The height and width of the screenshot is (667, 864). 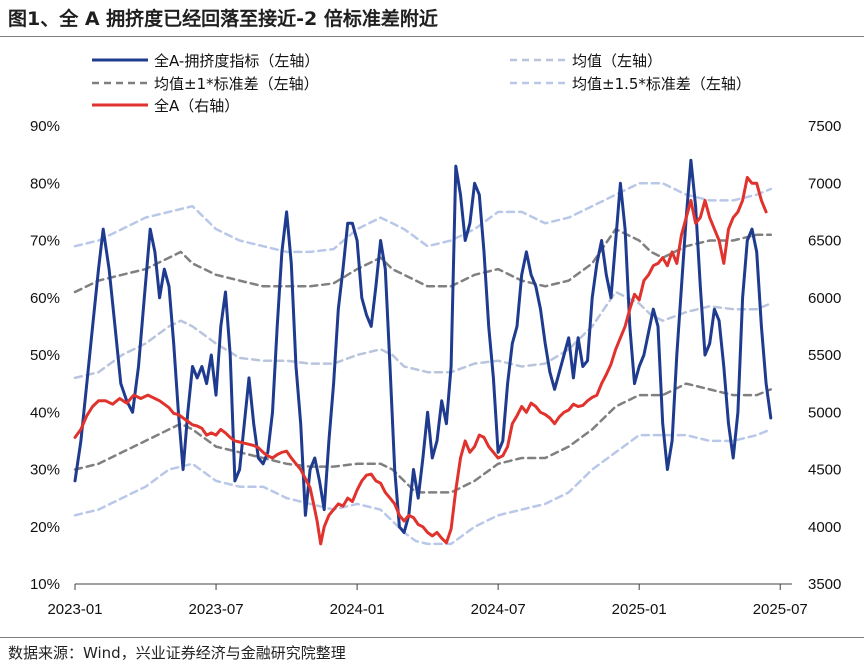 I want to click on y-right-tick-label: 6500, so click(x=824, y=241).